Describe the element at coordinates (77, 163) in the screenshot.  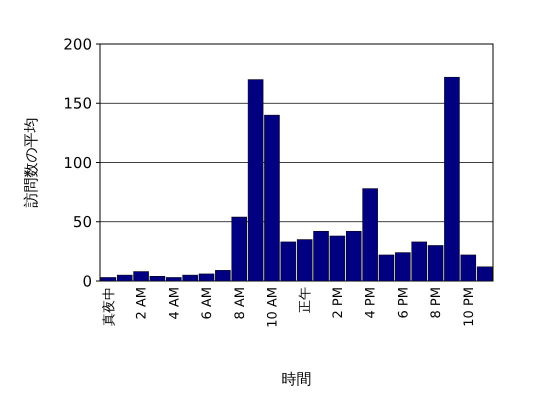
I see `y-tick-label: 100` at that location.